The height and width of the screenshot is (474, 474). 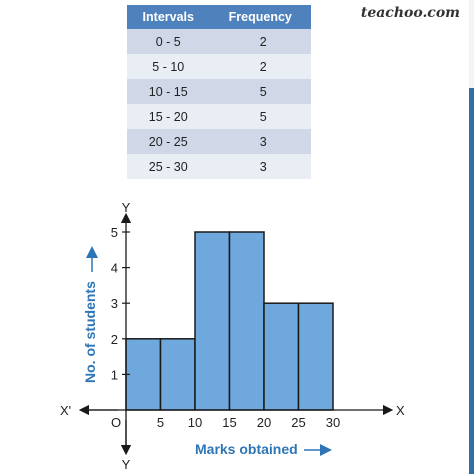 I want to click on y-tick-label: 2, so click(x=114, y=339).